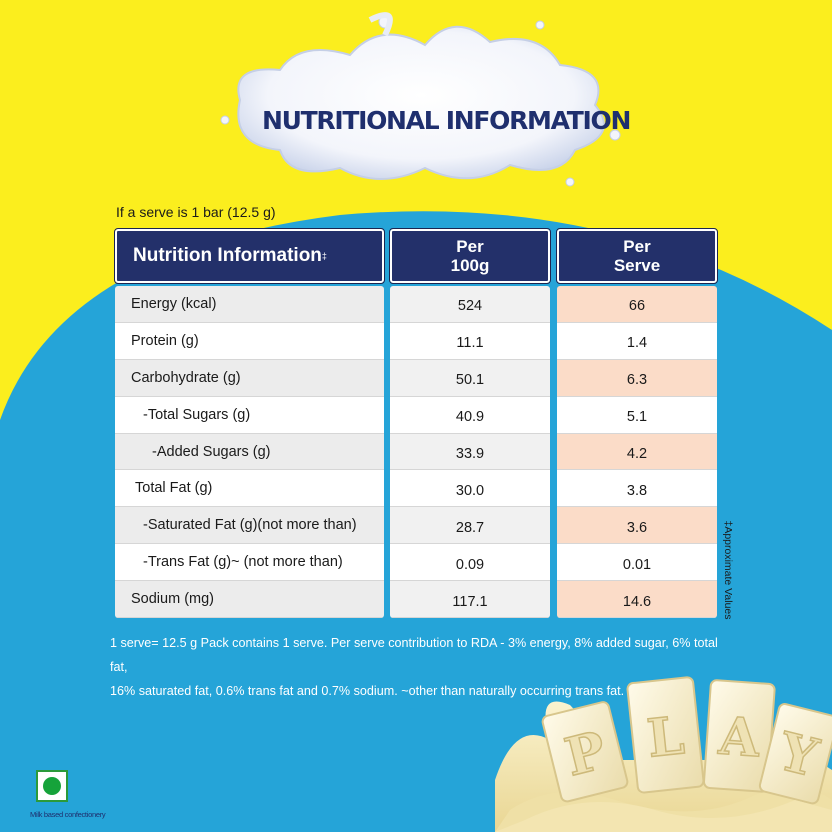 This screenshot has width=832, height=832. I want to click on per100-energy: 524, so click(470, 304).